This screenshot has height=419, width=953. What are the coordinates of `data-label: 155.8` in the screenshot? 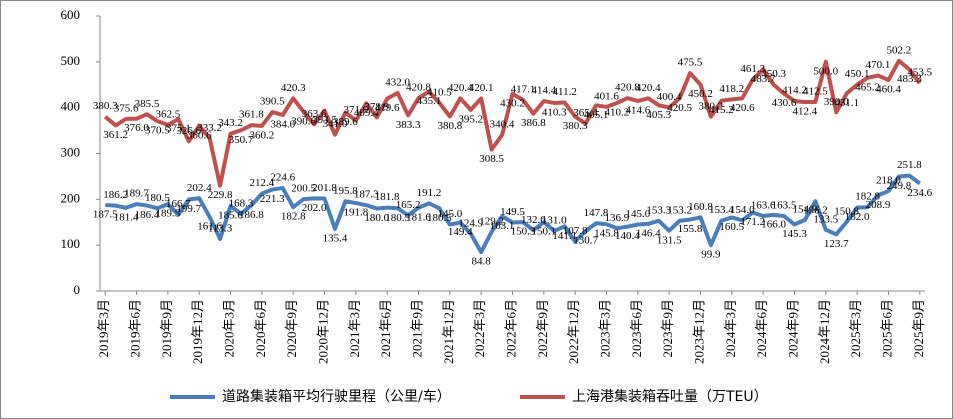 It's located at (690, 229).